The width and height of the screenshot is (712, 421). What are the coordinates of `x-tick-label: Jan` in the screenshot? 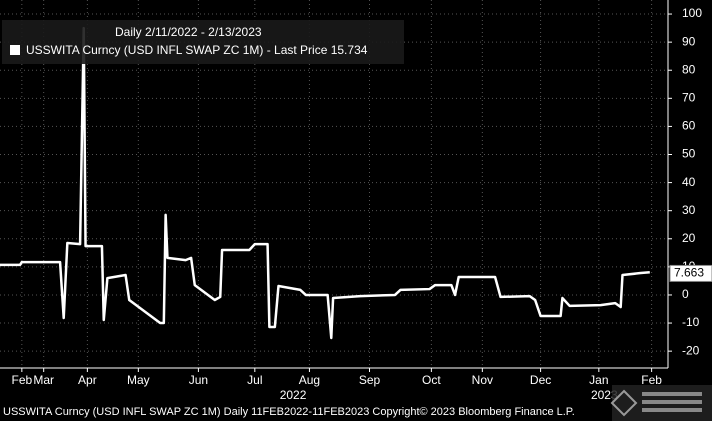 It's located at (598, 380).